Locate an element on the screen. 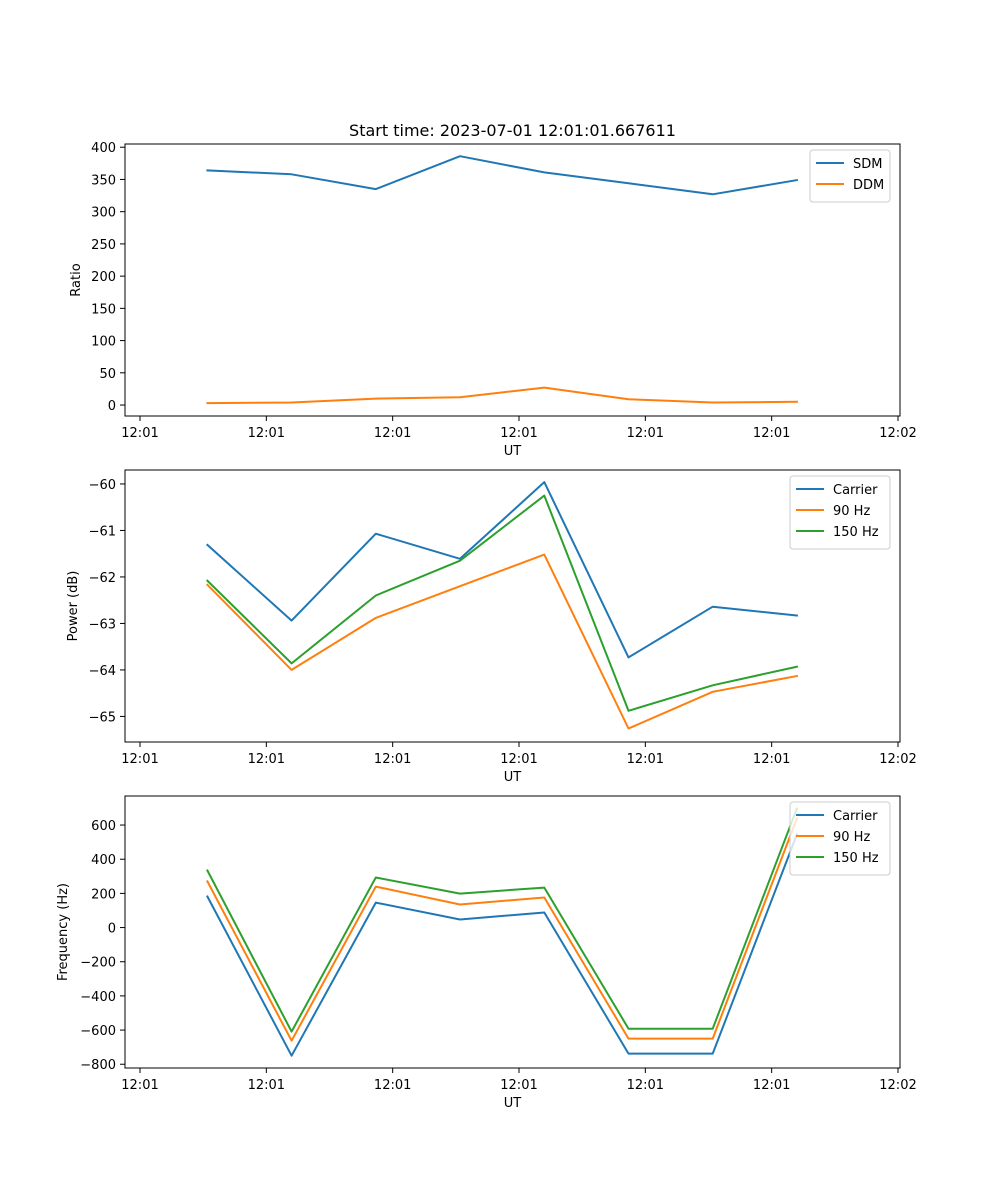 This screenshot has height=1200, width=1000. legend-label: SDM is located at coordinates (867, 164).